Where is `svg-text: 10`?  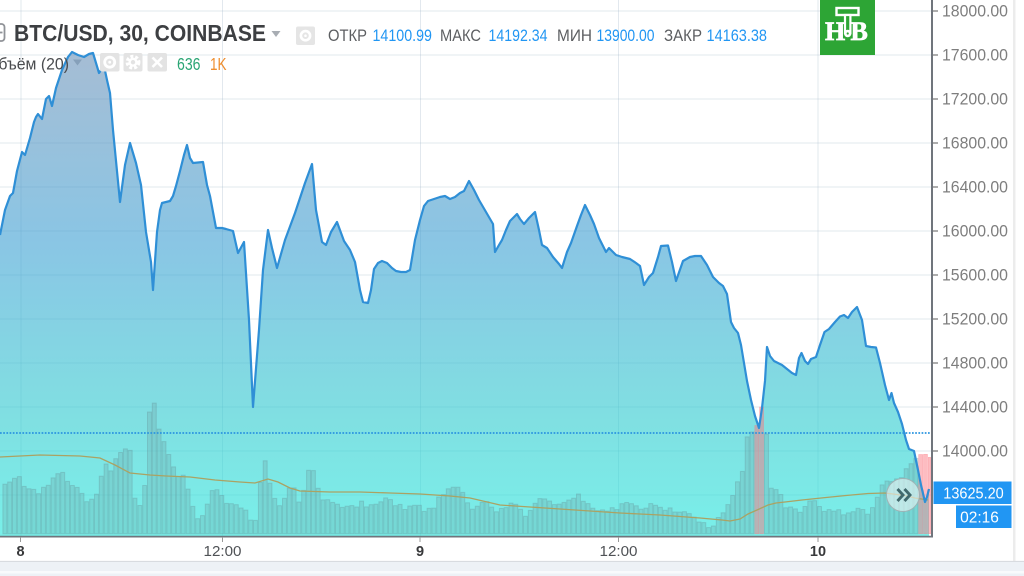 svg-text: 10 is located at coordinates (818, 552).